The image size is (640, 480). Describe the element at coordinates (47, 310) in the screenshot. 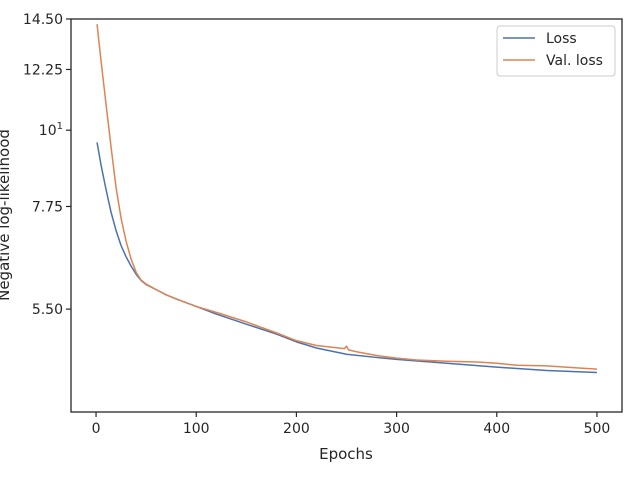

I see `y-tick-label: 5.50` at that location.